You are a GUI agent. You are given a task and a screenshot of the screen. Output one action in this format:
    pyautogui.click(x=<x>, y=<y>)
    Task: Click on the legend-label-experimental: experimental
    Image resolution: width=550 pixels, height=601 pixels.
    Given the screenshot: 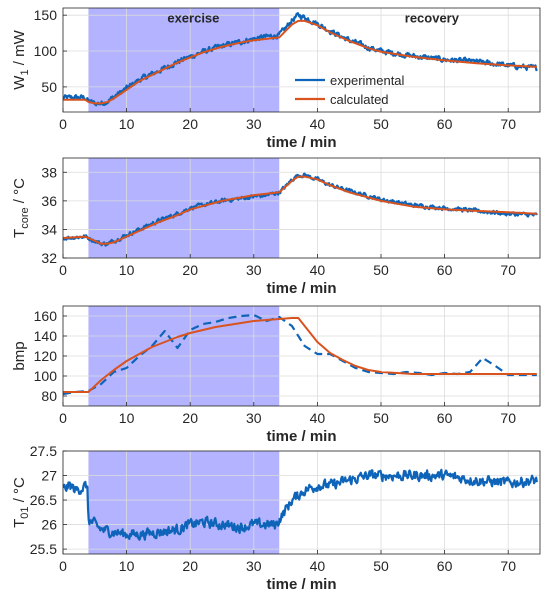 What is the action you would take?
    pyautogui.click(x=367, y=80)
    